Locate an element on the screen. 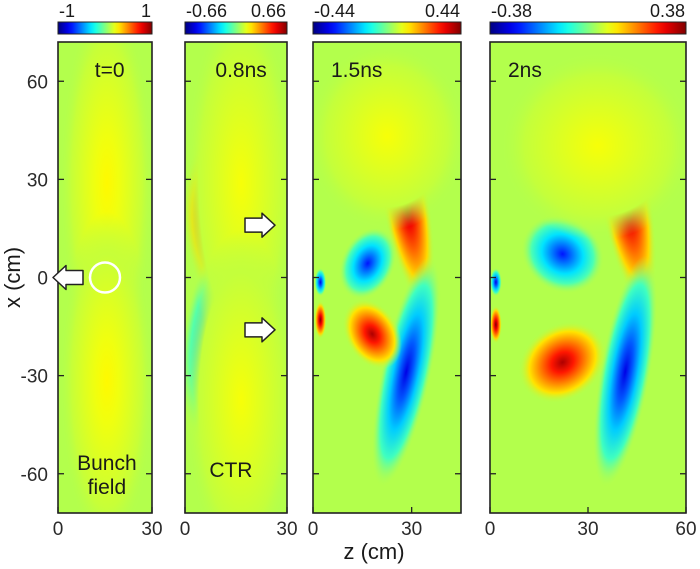 This screenshot has height=569, width=700. y-tick-label: 30 is located at coordinates (37, 180).